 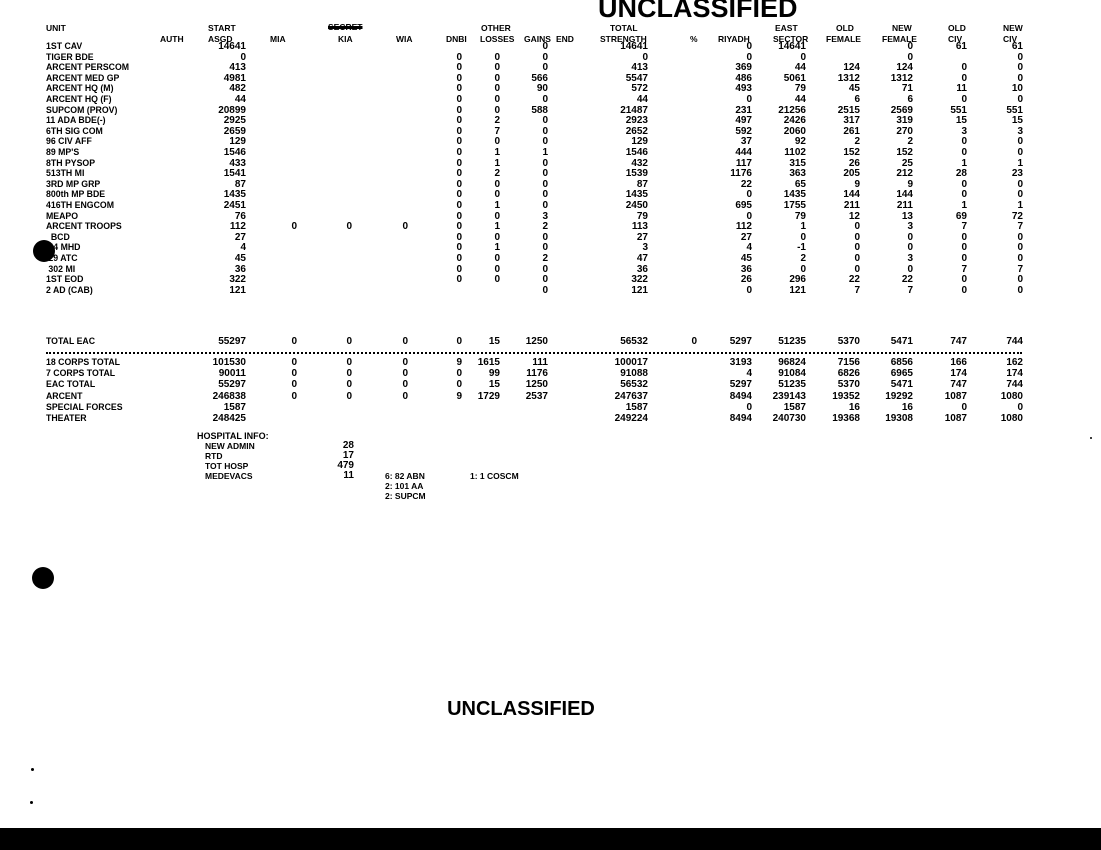 What do you see at coordinates (80, 205) in the screenshot?
I see `cell-unit: 416TH ENGCOM` at bounding box center [80, 205].